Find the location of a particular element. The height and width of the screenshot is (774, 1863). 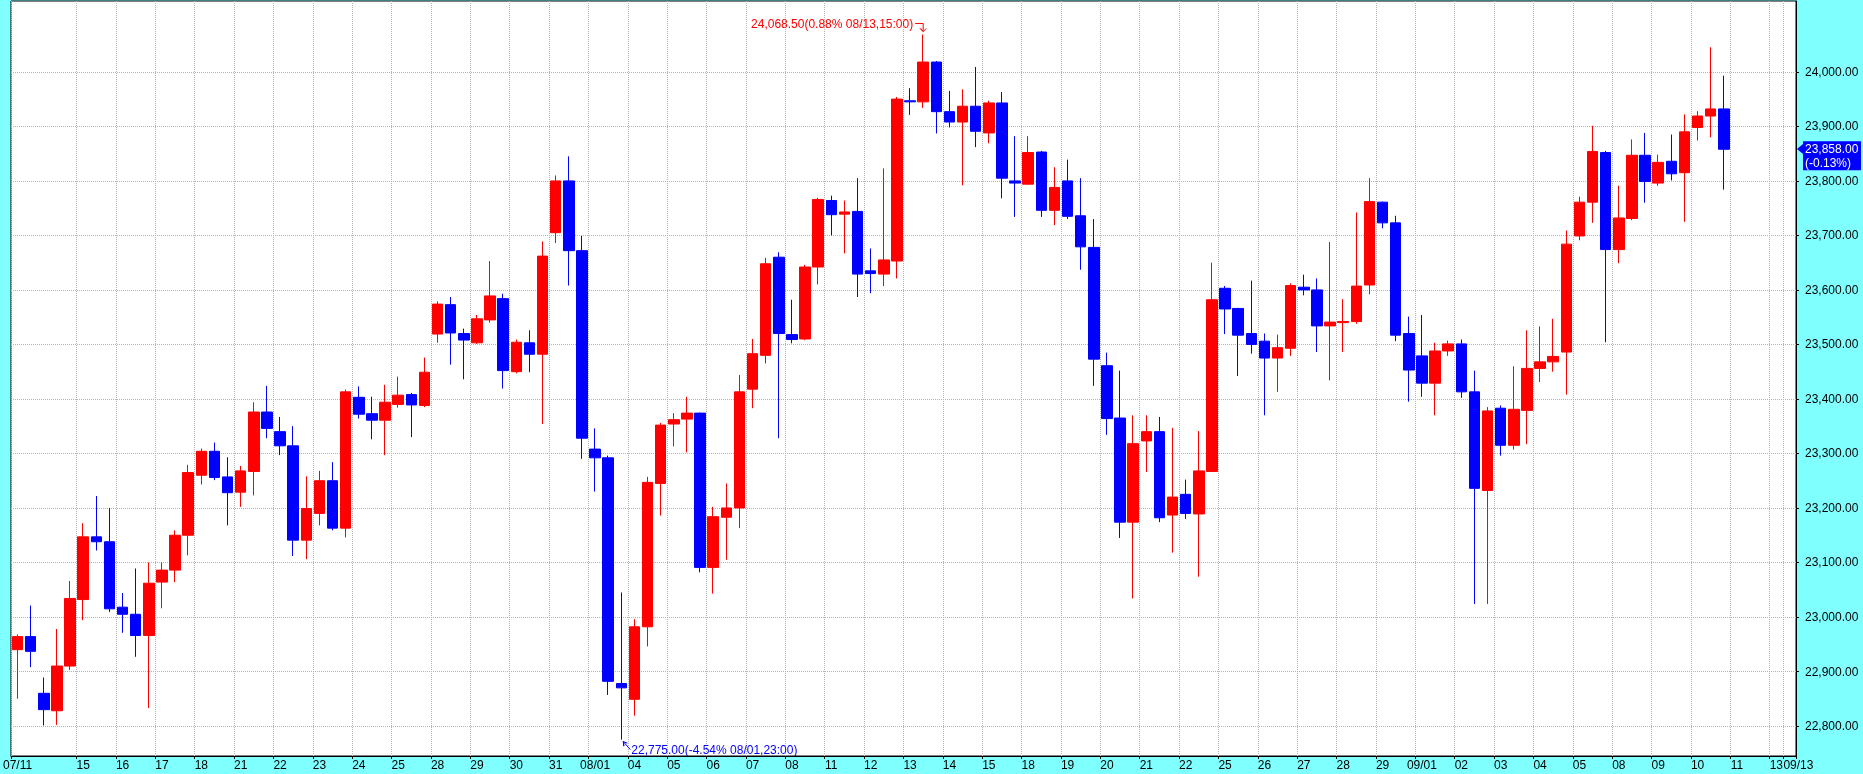

x-tick-label: 09/01 is located at coordinates (1422, 765).